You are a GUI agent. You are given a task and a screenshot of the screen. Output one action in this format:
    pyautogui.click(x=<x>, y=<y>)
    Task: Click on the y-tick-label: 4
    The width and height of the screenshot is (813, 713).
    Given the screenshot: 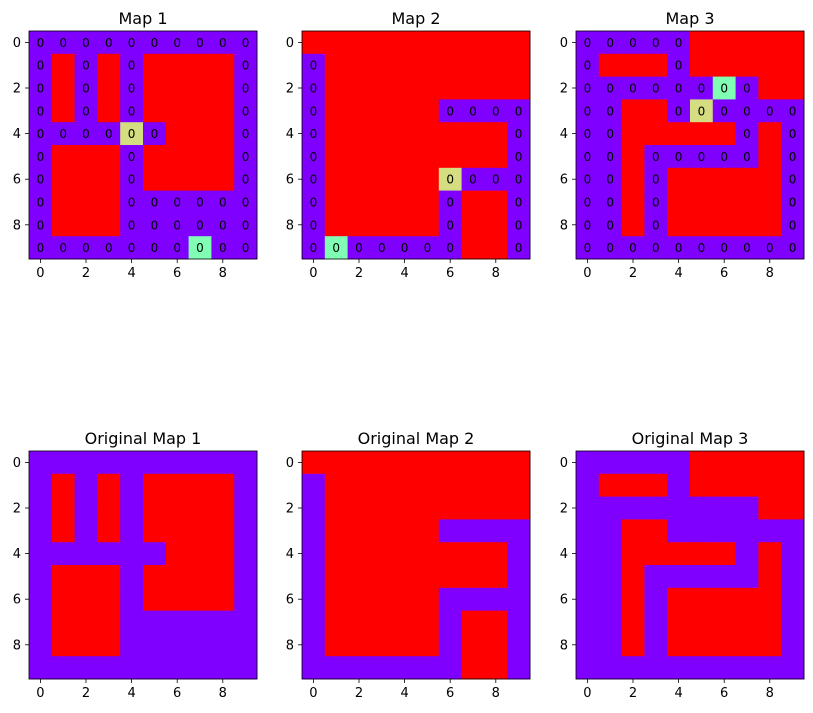 What is the action you would take?
    pyautogui.click(x=17, y=554)
    